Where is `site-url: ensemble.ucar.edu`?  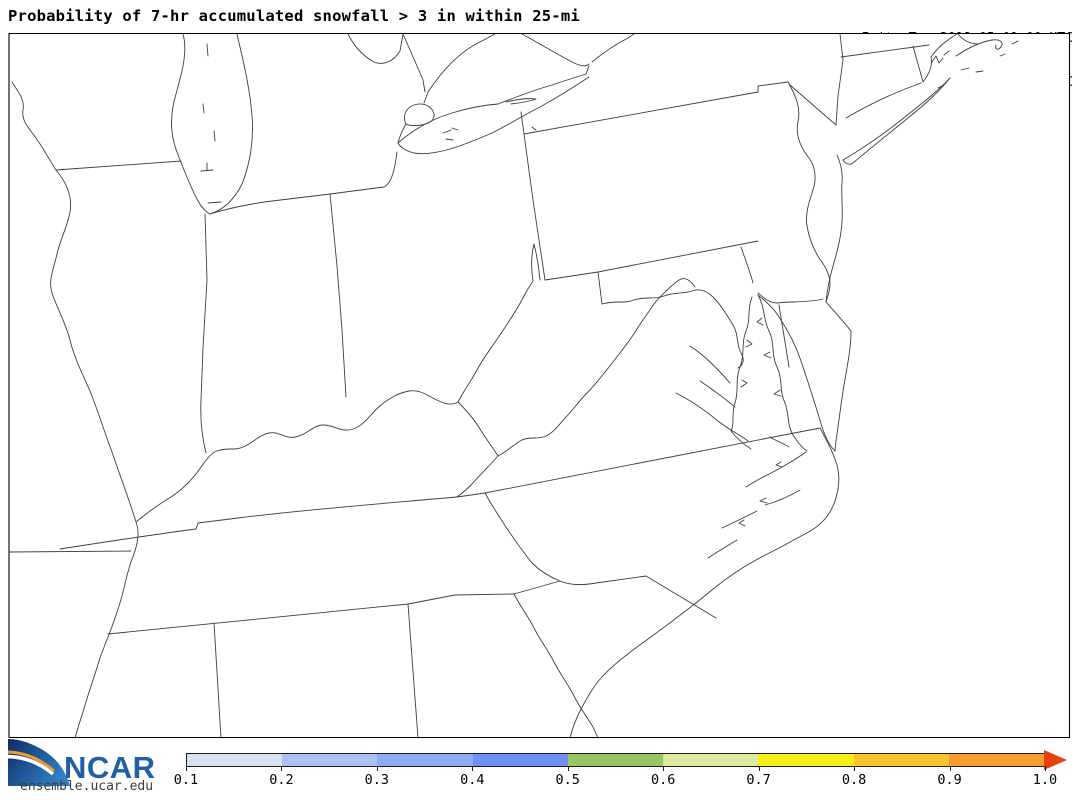
site-url: ensemble.ucar.edu is located at coordinates (87, 786).